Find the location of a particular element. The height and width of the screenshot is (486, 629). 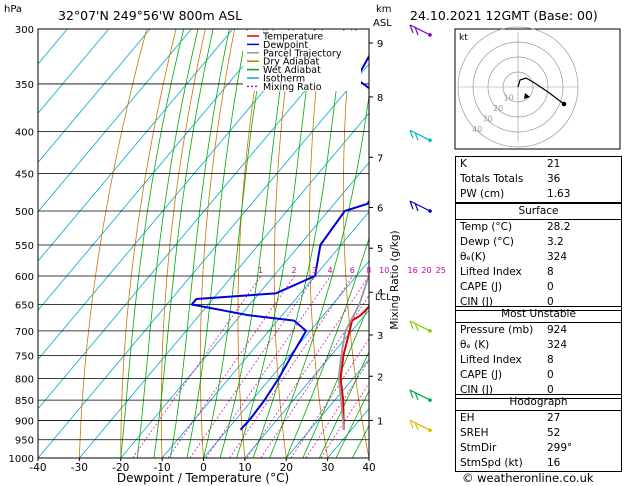

pressure-tick-label: 500 is located at coordinates (24, 212).